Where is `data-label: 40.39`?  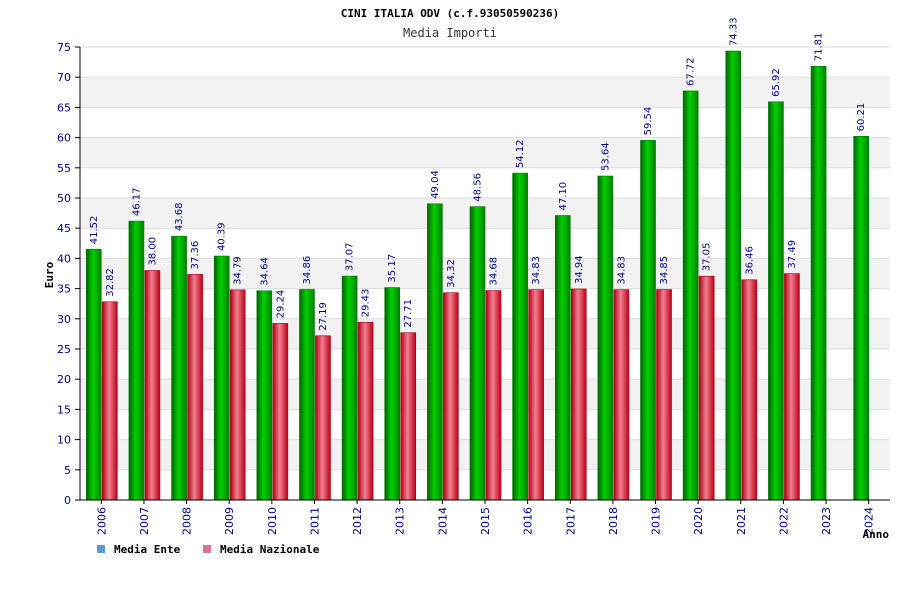
data-label: 40.39 is located at coordinates (222, 236).